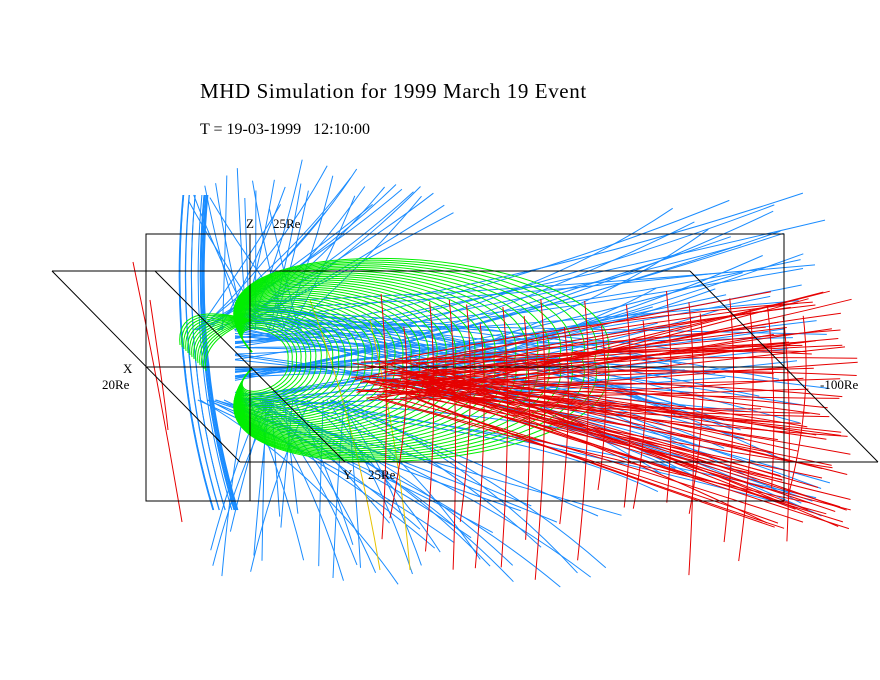 Image resolution: width=880 pixels, height=680 pixels. What do you see at coordinates (116, 384) in the screenshot?
I see `x-axis-extent: 20Re` at bounding box center [116, 384].